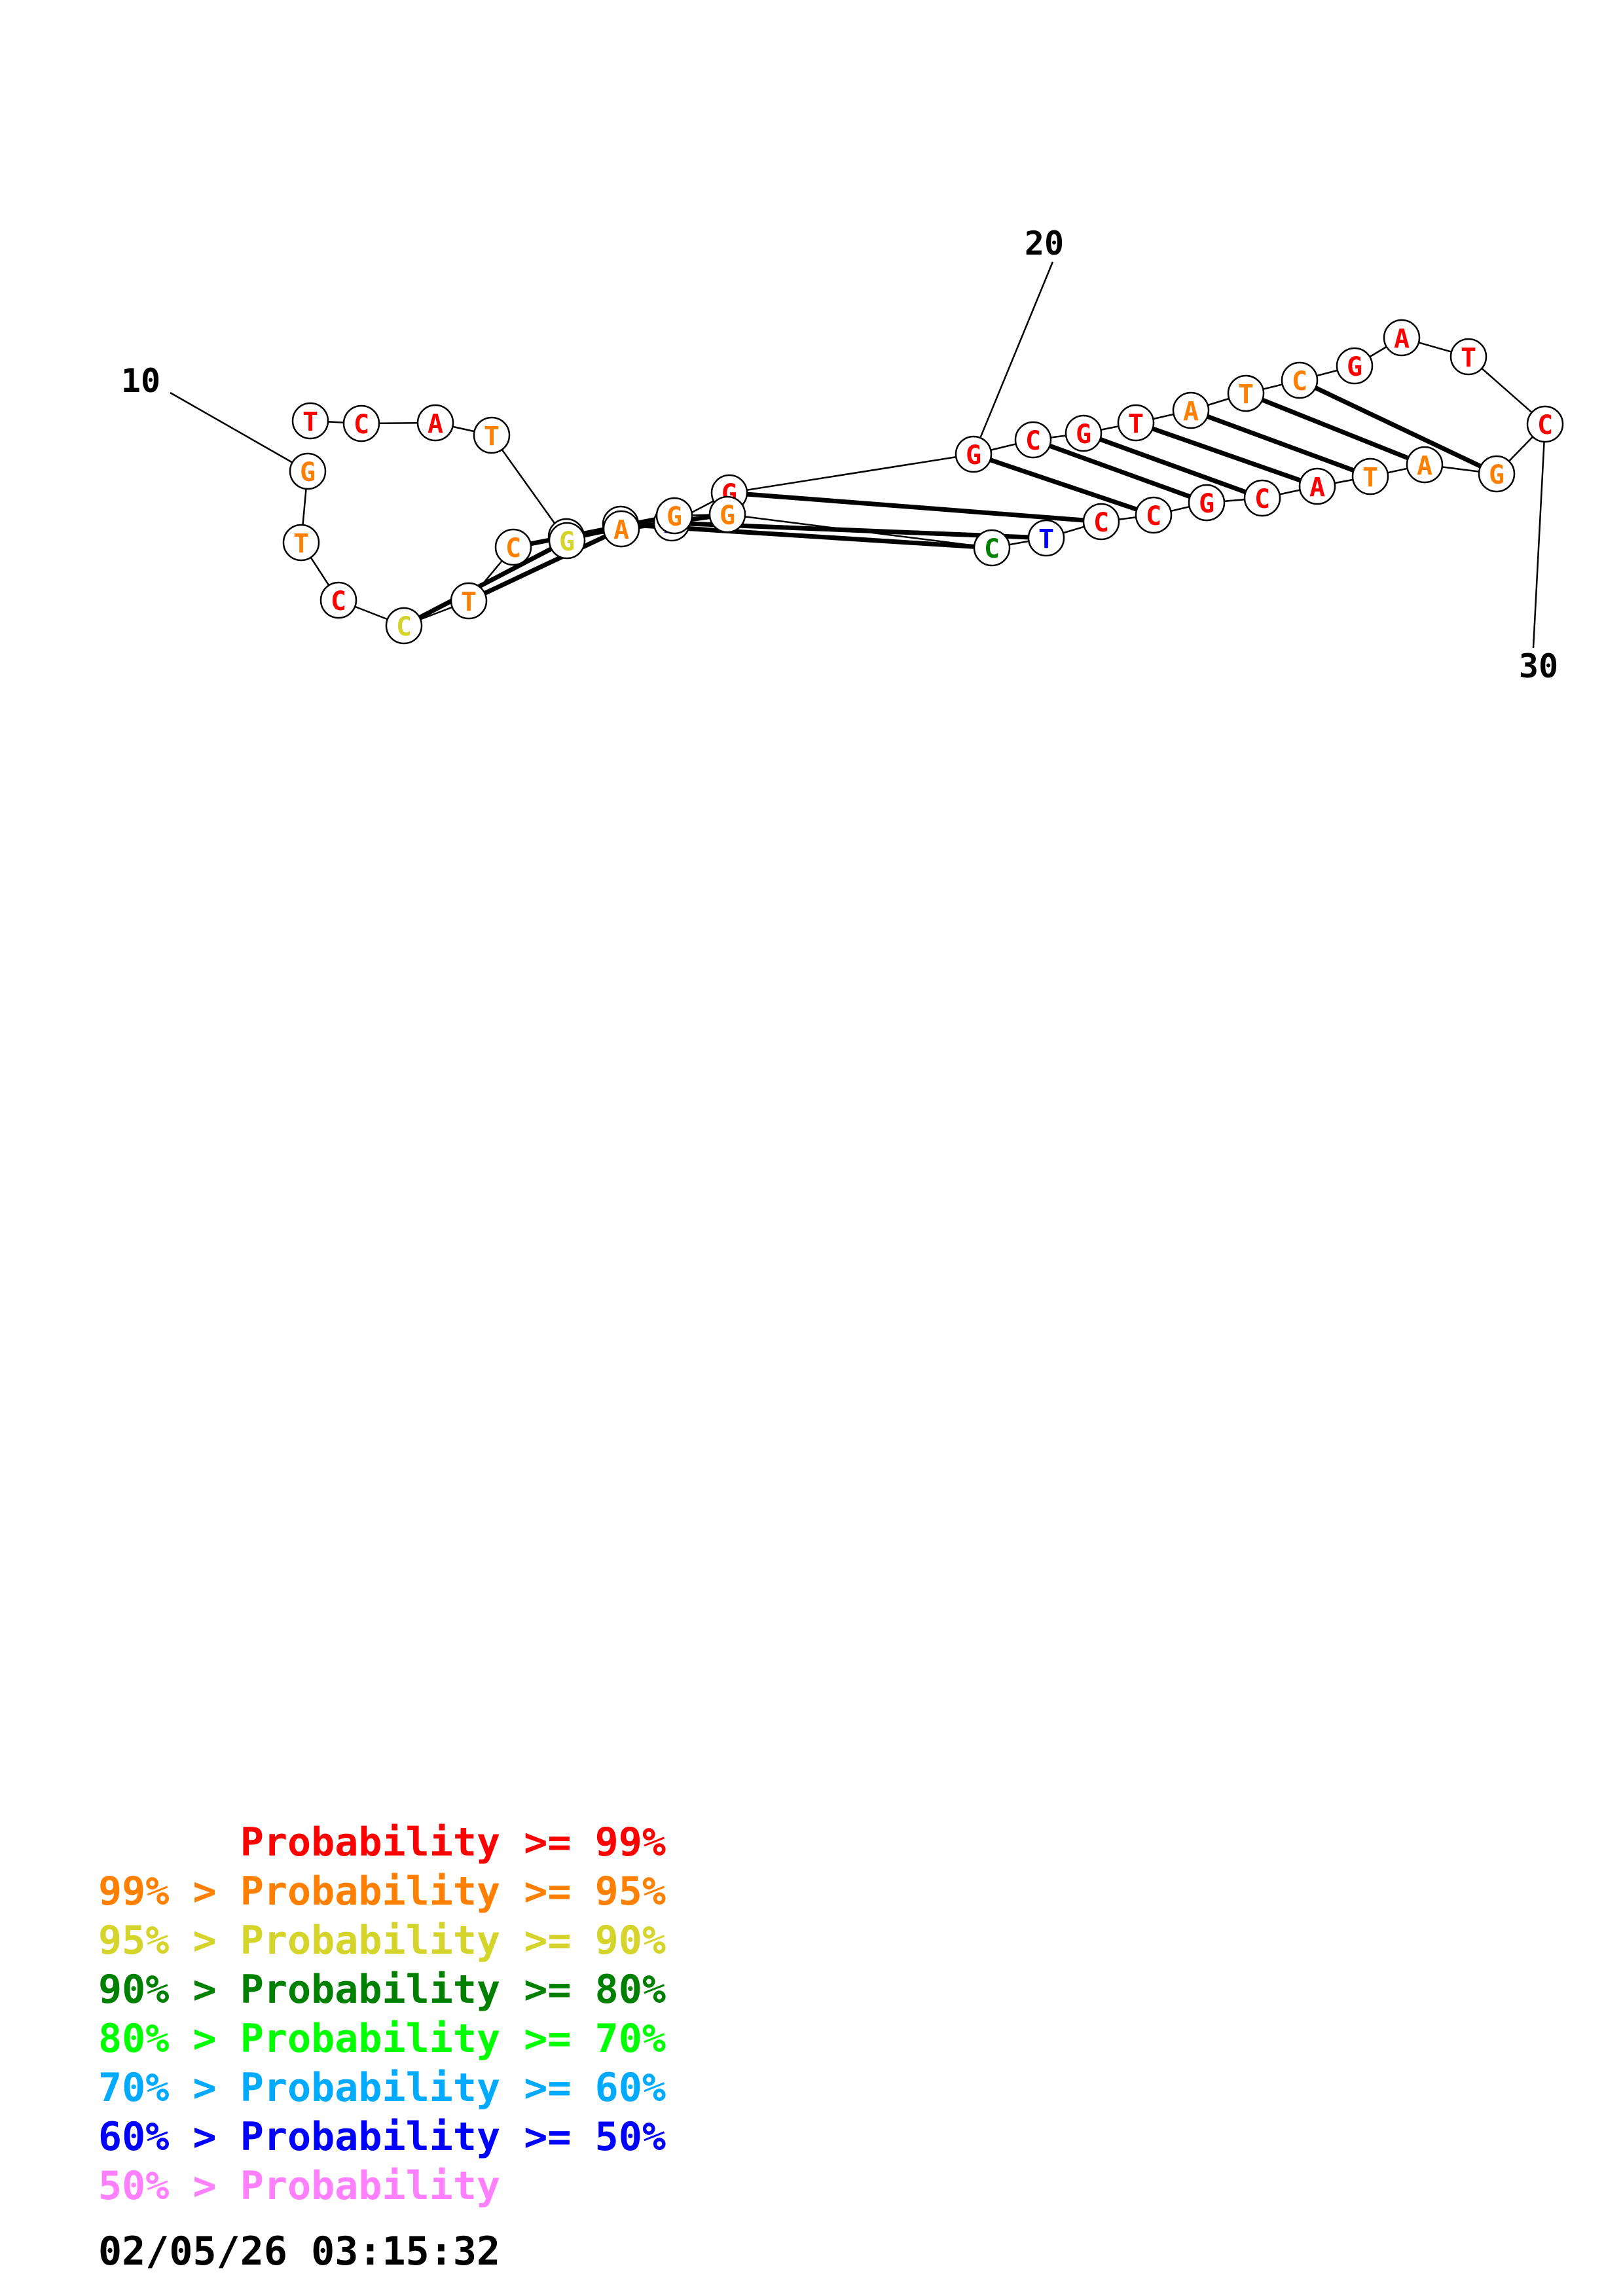 Image resolution: width=1623 pixels, height=2296 pixels. What do you see at coordinates (382, 2039) in the screenshot?
I see `legend-entry: 80% > Probability >= 70%` at bounding box center [382, 2039].